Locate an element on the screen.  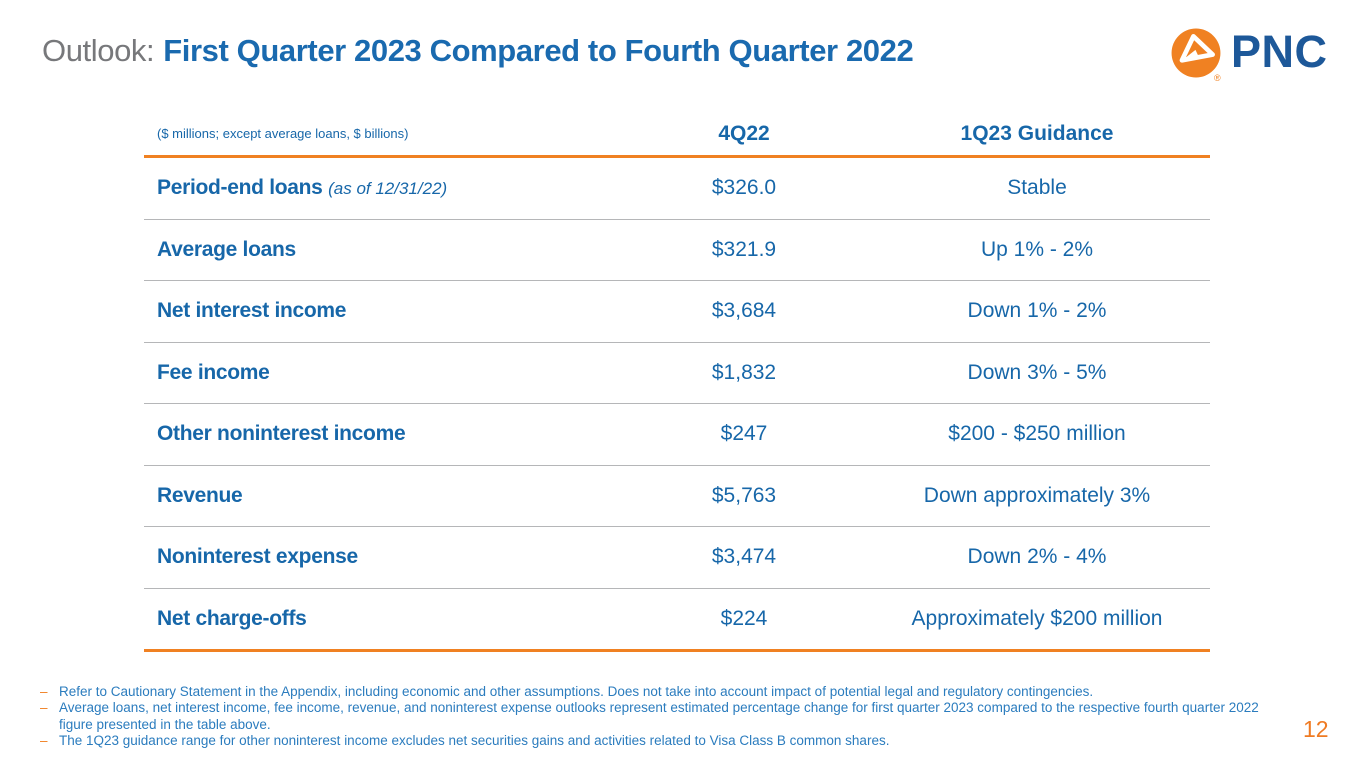
column-header-1q23-guidance: 1Q23 Guidance is located at coordinates (1037, 133).